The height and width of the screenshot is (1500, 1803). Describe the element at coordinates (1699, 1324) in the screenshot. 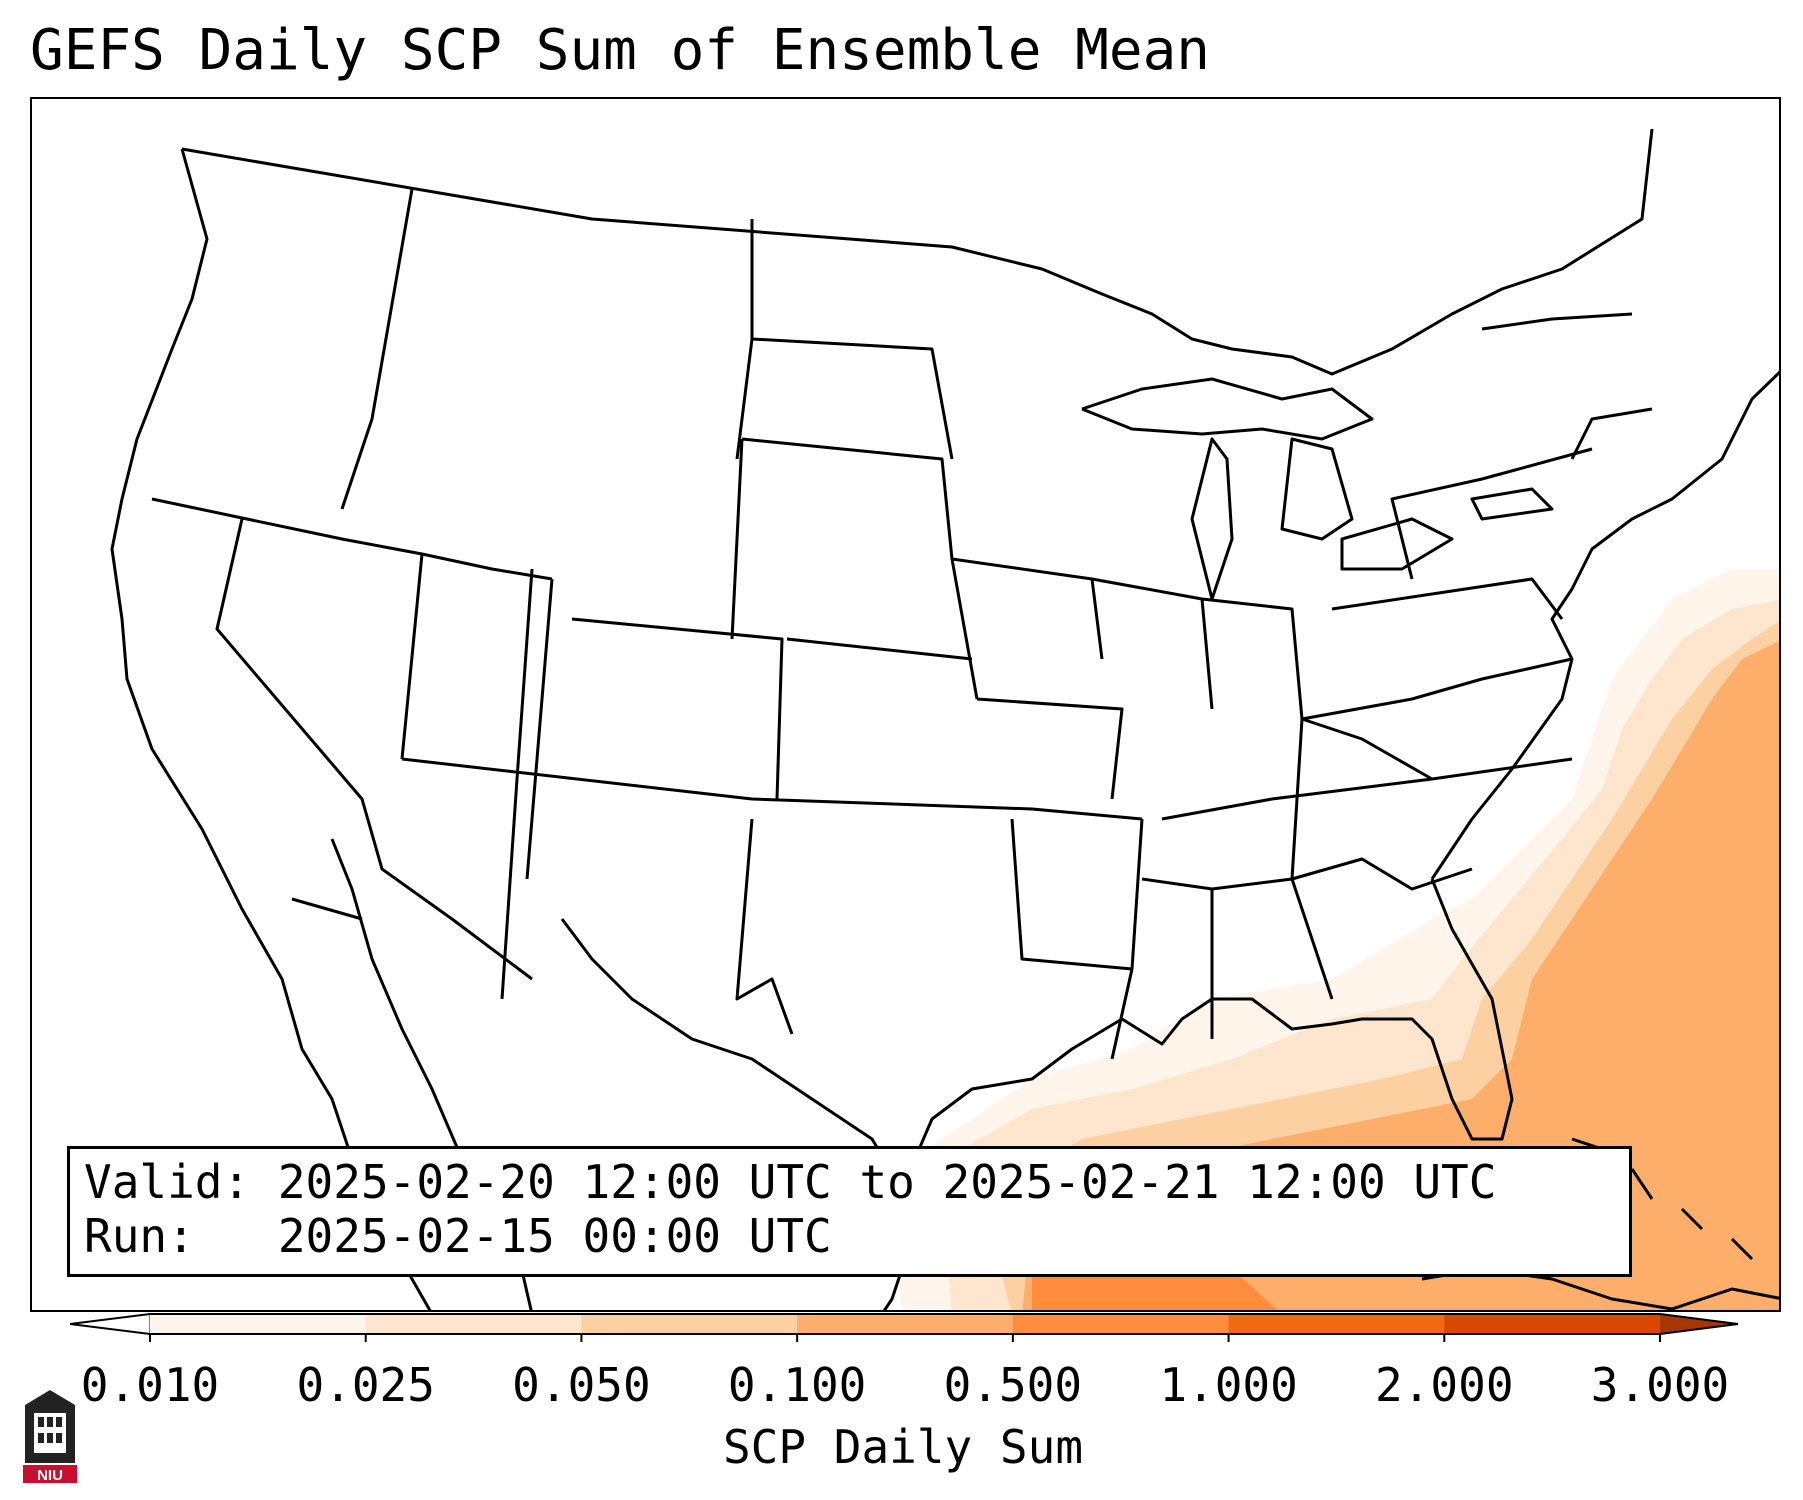

I see `colorbar-over-arrow` at that location.